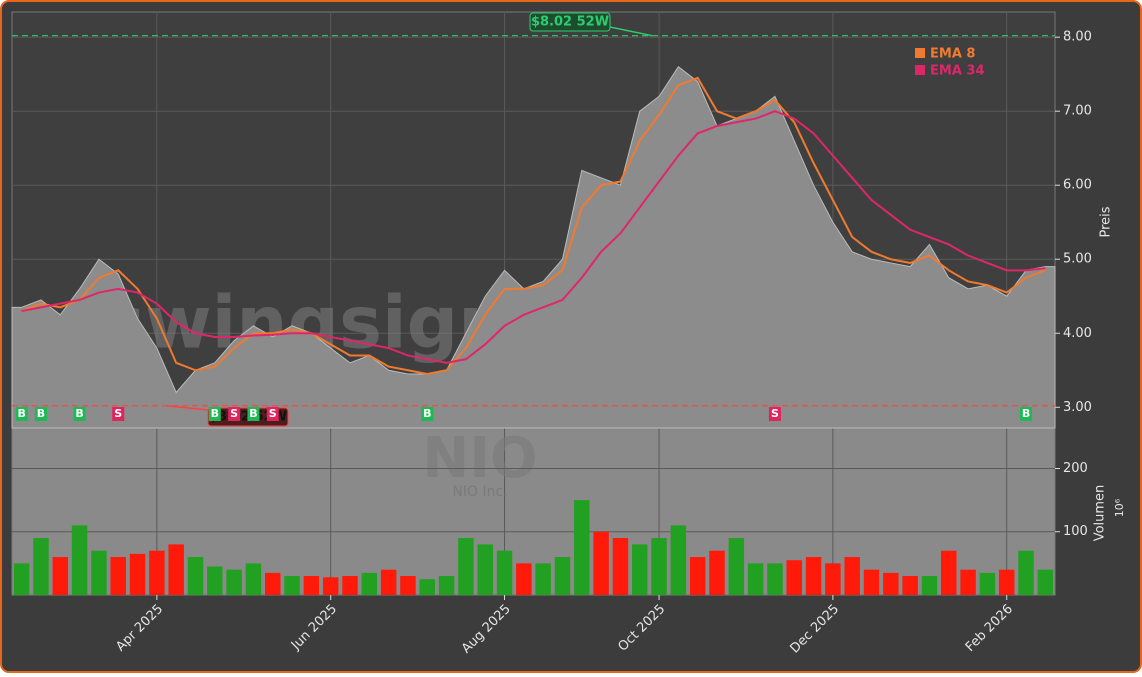 The height and width of the screenshot is (677, 1142). What do you see at coordinates (1119, 507) in the screenshot?
I see `volume-offset: 10⁶` at bounding box center [1119, 507].